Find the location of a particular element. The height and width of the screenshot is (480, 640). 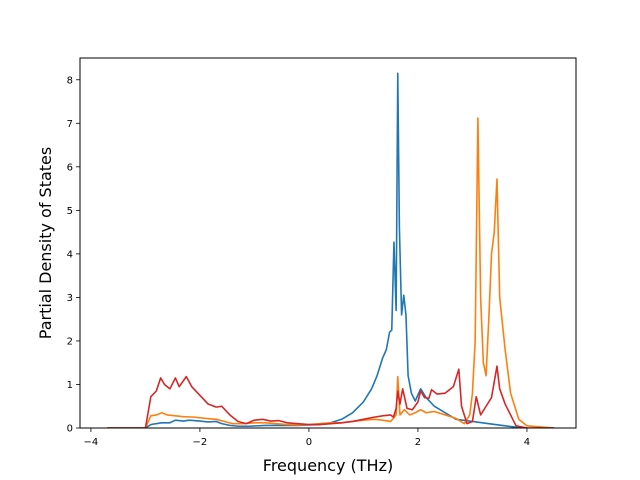

x-tick-label: 4 is located at coordinates (527, 442).